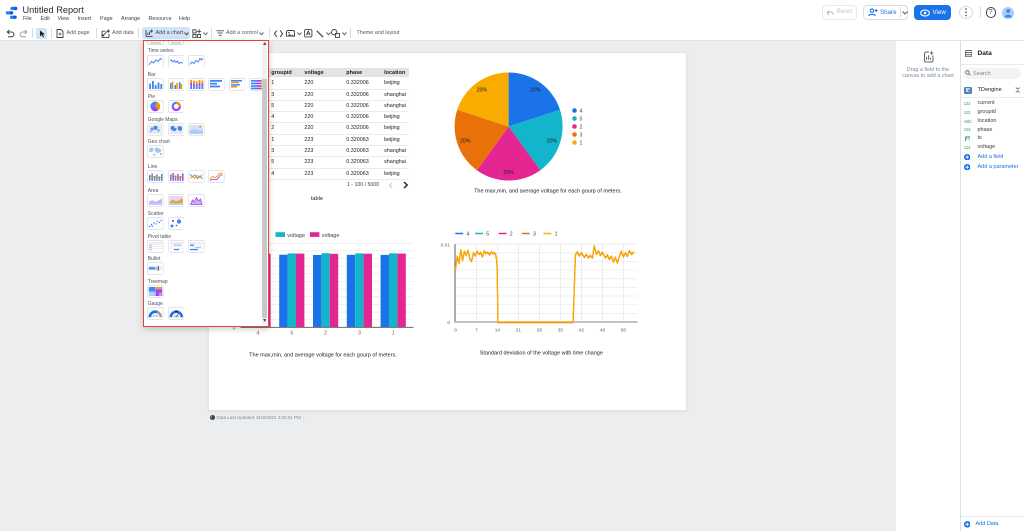 This screenshot has width=1024, height=531. Describe the element at coordinates (624, 331) in the screenshot. I see `svg-text: 56` at that location.